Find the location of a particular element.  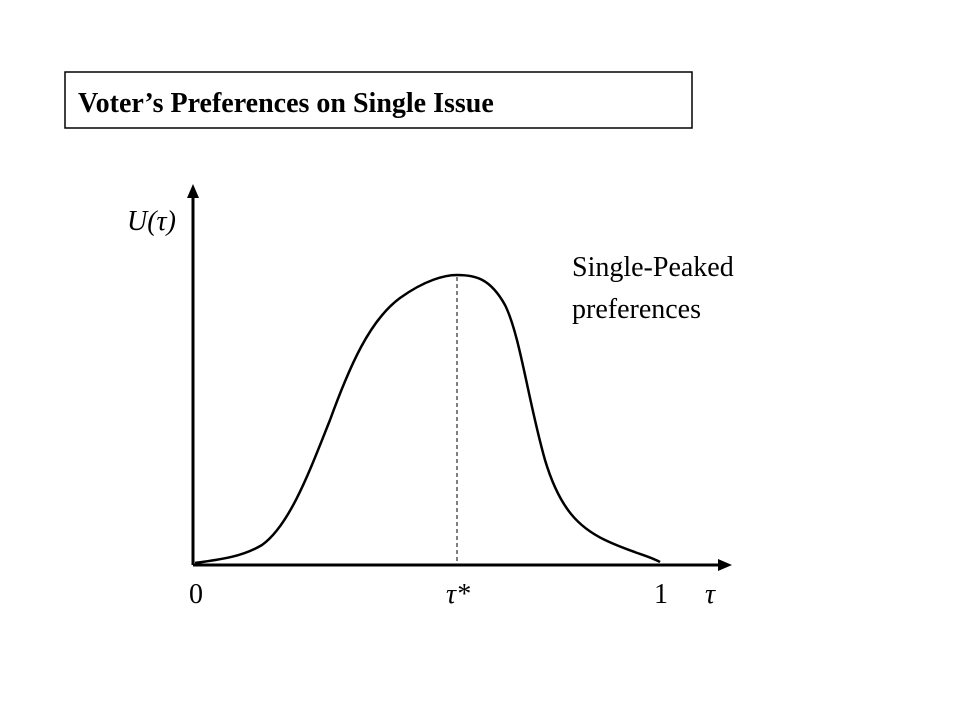

y-label: U(τ) is located at coordinates (151, 221).